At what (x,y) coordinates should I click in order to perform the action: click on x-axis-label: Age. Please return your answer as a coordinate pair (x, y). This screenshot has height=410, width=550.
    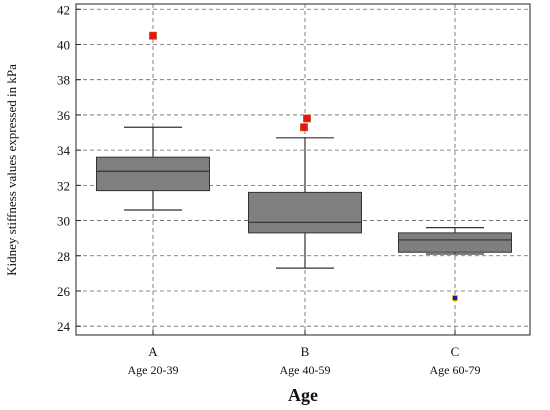
    Looking at the image, I should click on (303, 395).